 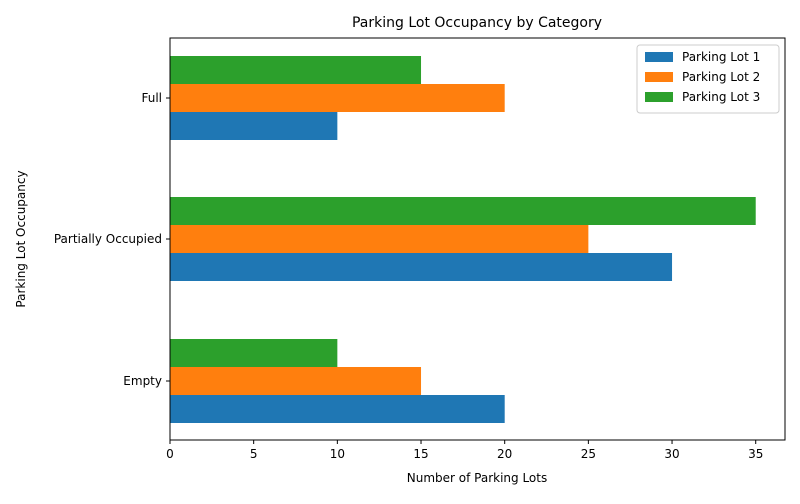 I want to click on legend-label: Parking Lot 3, so click(x=721, y=97).